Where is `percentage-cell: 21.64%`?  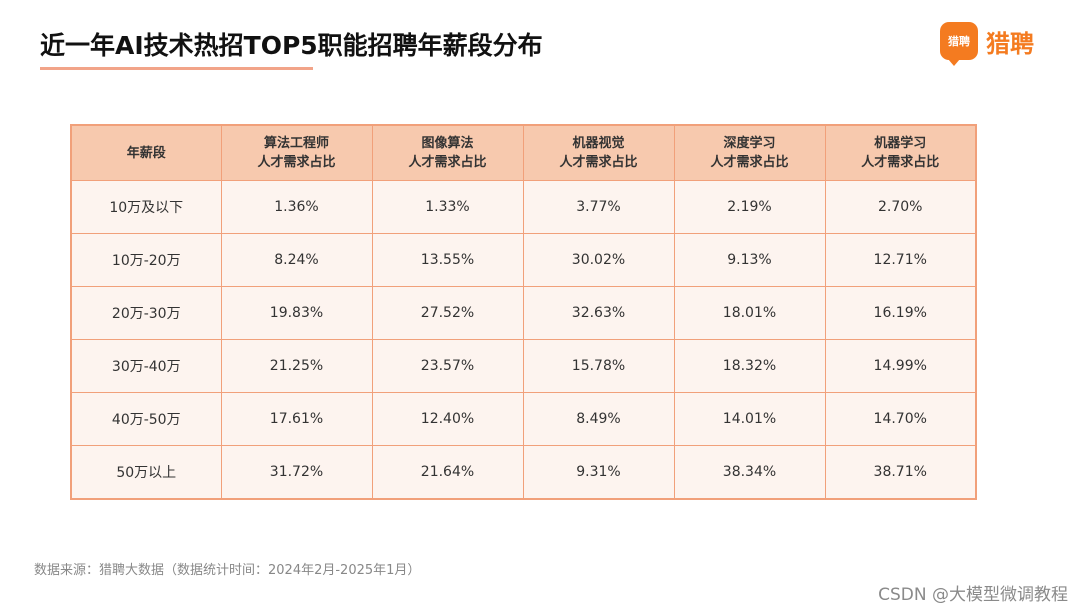 percentage-cell: 21.64% is located at coordinates (447, 472).